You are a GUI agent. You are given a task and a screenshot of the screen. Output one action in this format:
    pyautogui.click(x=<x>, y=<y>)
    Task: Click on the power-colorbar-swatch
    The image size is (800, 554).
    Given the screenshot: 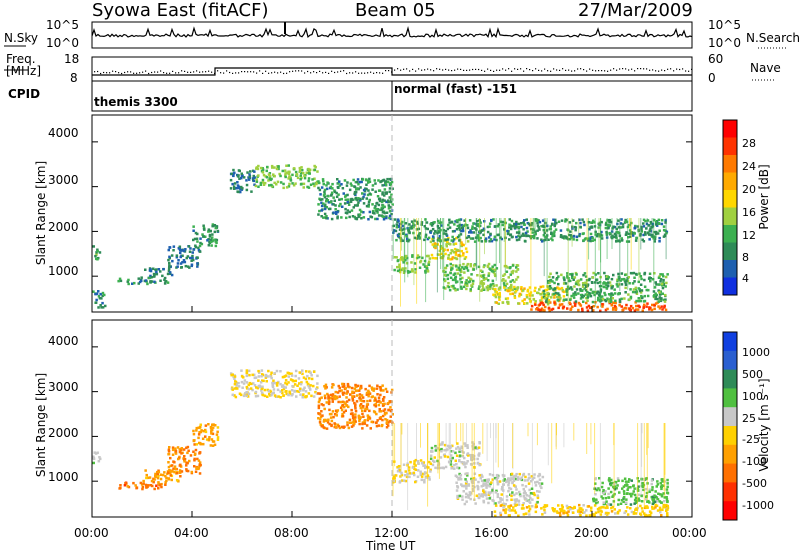 What is the action you would take?
    pyautogui.click(x=730, y=251)
    